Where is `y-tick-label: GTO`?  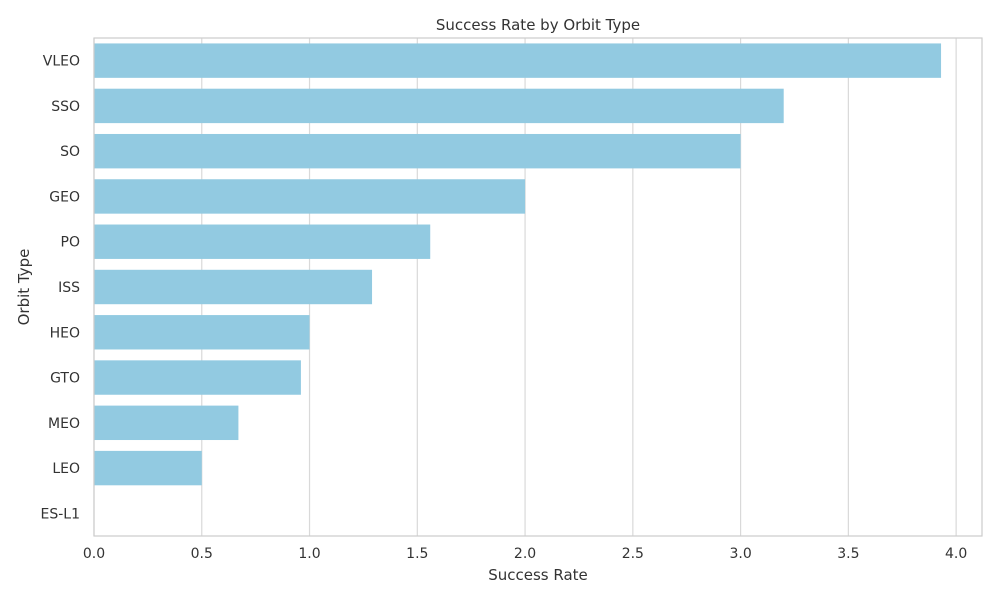
y-tick-label: GTO is located at coordinates (65, 379).